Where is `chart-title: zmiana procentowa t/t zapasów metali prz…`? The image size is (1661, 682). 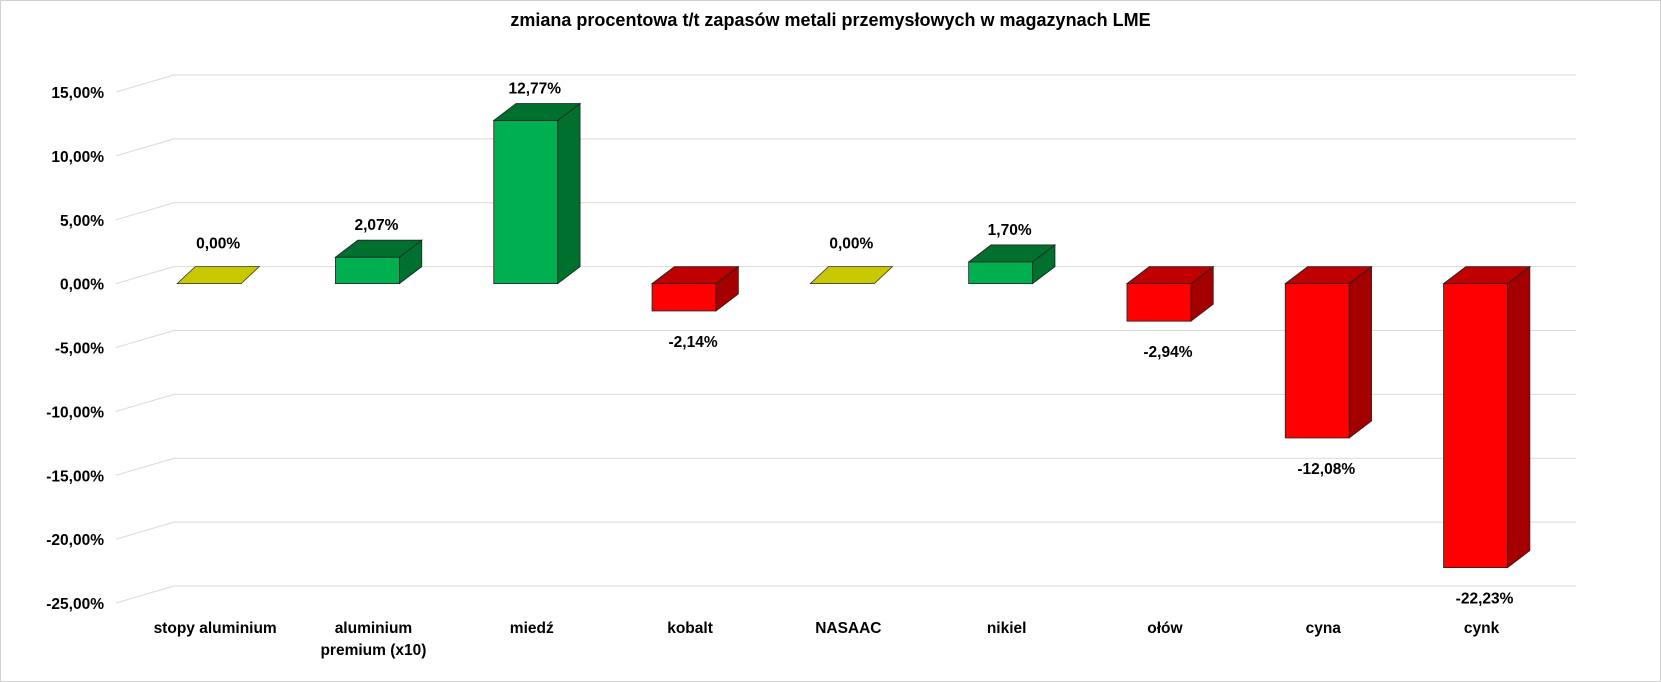
chart-title: zmiana procentowa t/t zapasów metali prz… is located at coordinates (830, 20).